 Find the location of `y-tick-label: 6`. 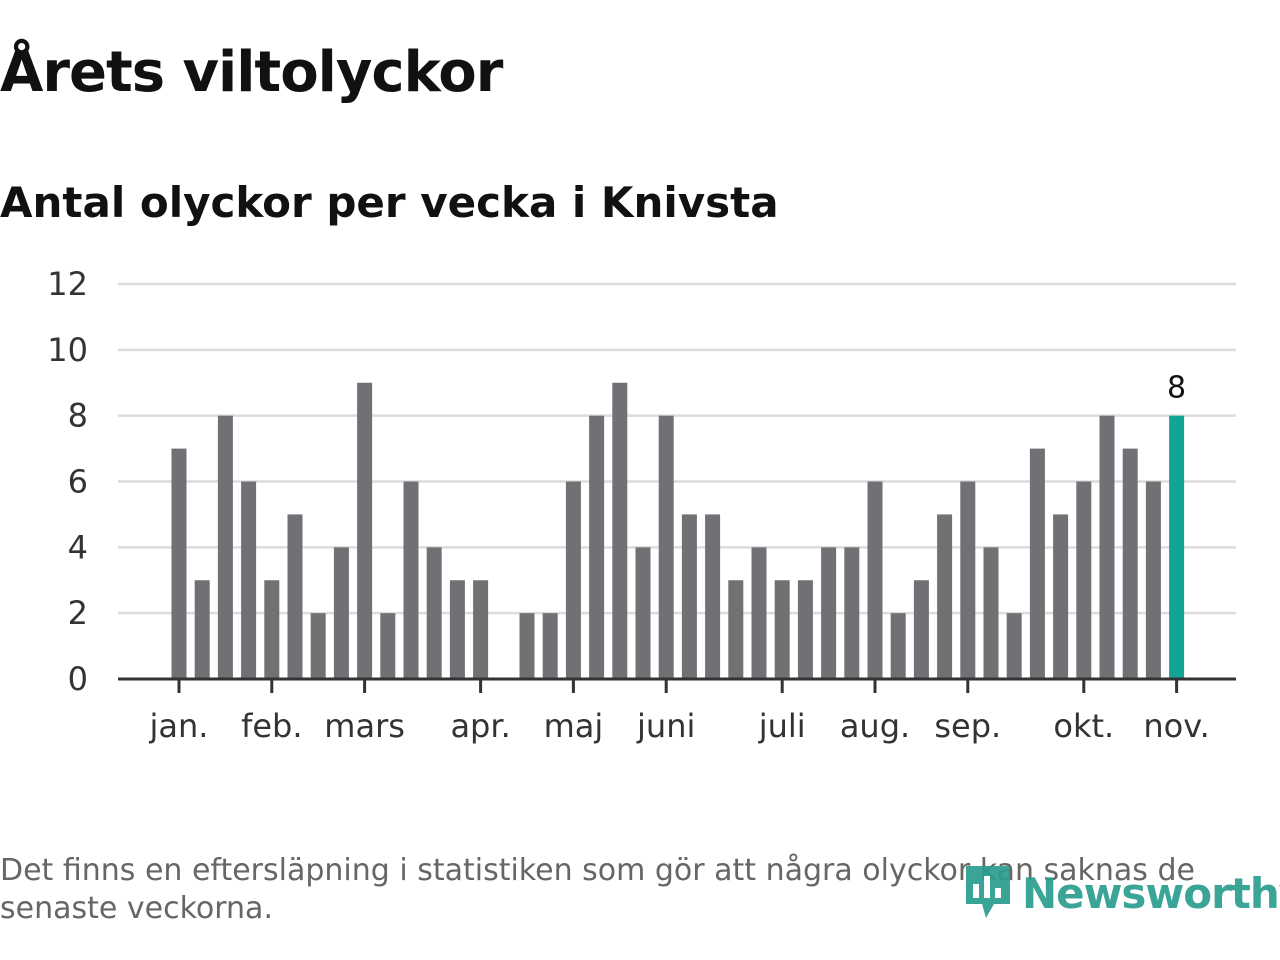

y-tick-label: 6 is located at coordinates (78, 482).